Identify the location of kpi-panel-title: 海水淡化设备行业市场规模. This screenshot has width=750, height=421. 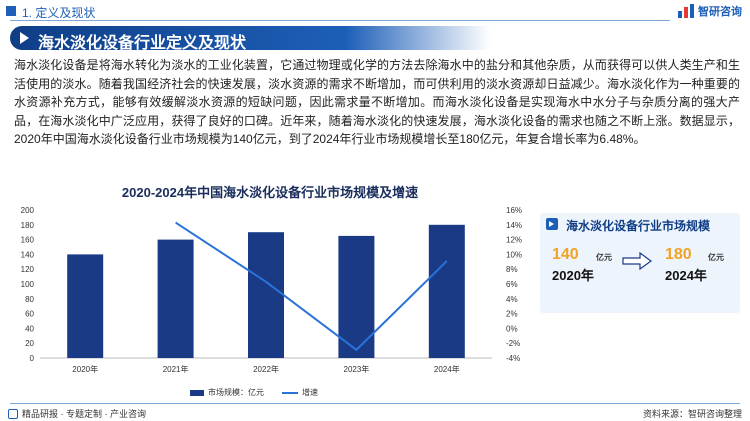
(638, 226).